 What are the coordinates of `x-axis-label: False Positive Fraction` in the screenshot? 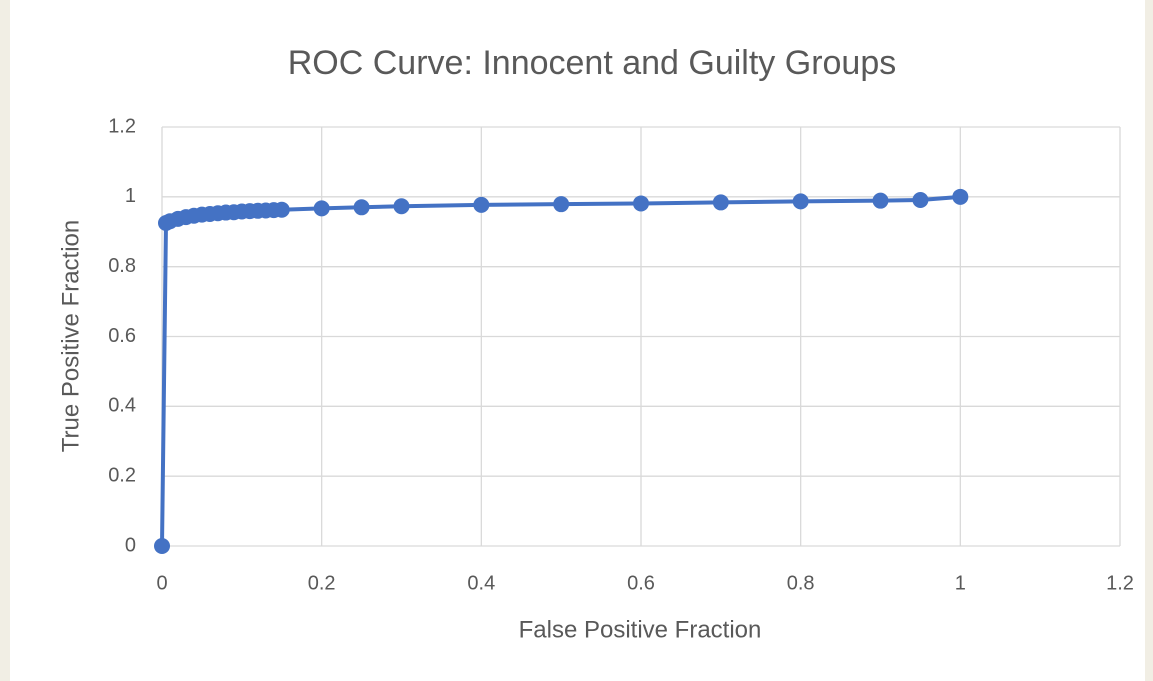 It's located at (640, 629).